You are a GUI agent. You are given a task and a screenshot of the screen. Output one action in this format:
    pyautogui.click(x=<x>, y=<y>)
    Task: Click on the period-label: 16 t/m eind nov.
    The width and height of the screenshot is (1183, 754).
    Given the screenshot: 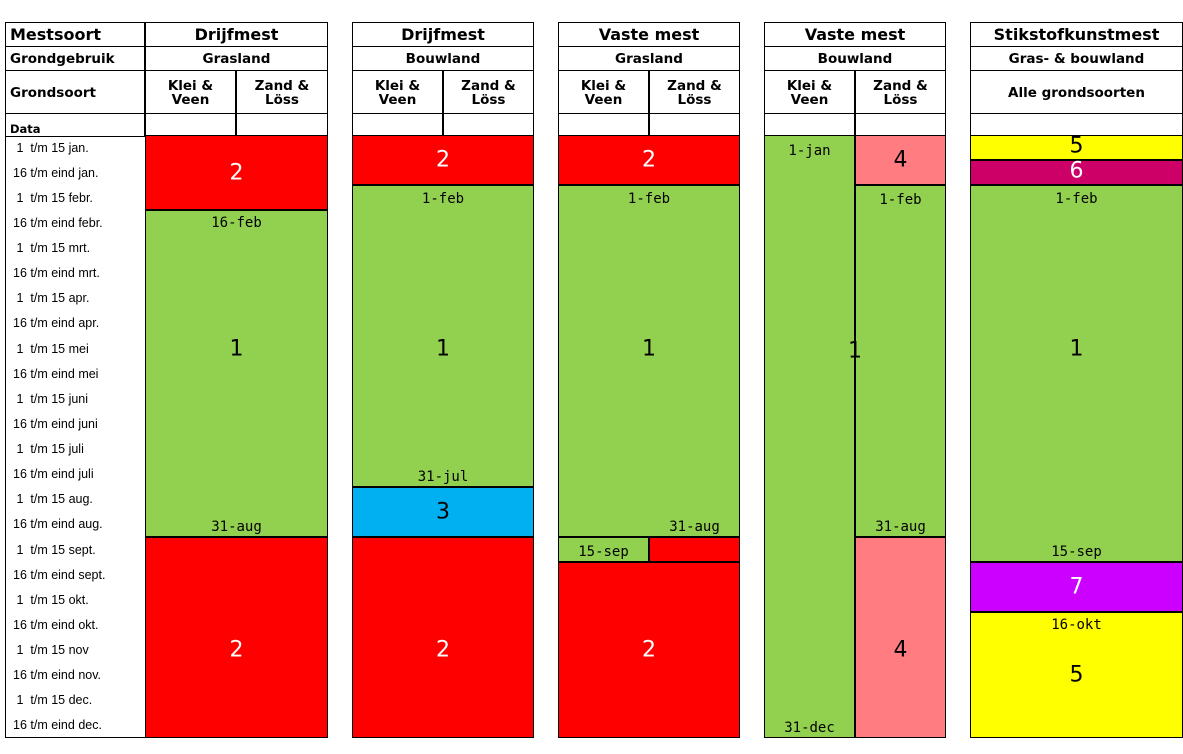 What is the action you would take?
    pyautogui.click(x=57, y=675)
    